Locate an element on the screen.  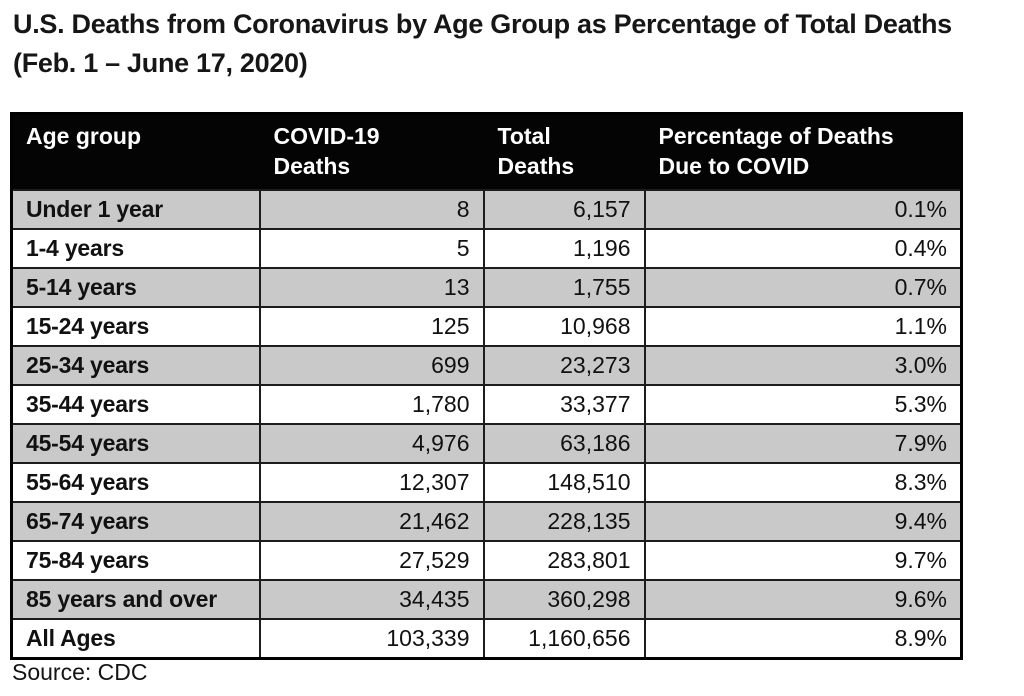
header-cell-covid-deaths: COVID-19 Deaths is located at coordinates (371, 151).